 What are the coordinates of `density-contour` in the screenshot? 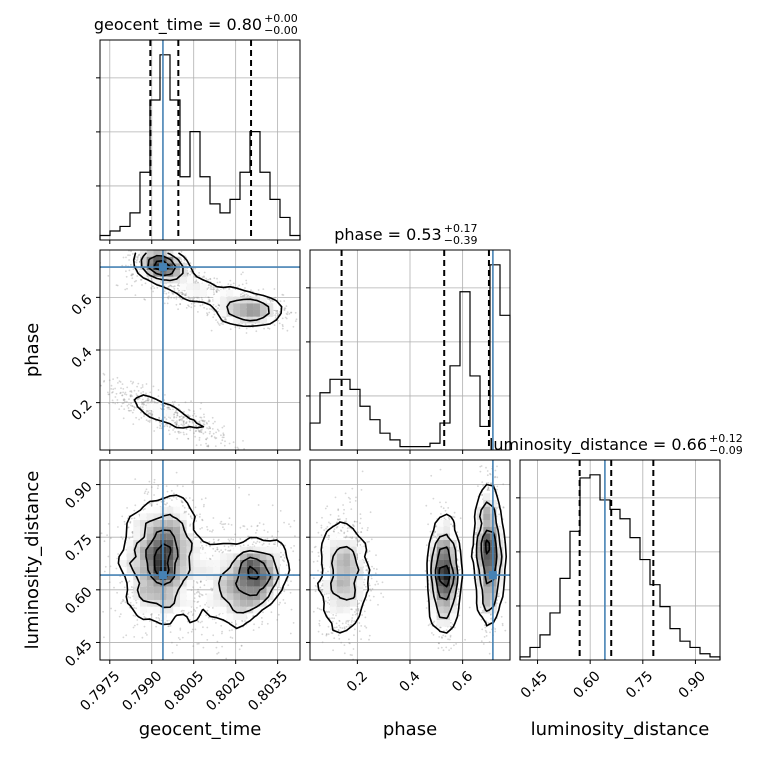 It's located at (205, 287).